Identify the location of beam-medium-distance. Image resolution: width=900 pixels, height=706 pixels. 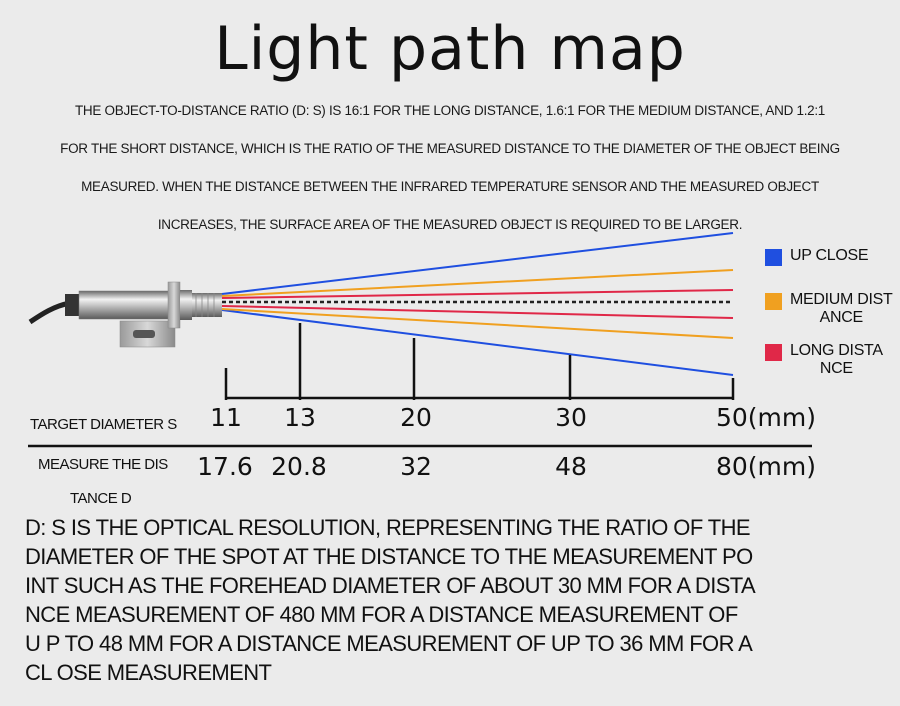
(477, 304).